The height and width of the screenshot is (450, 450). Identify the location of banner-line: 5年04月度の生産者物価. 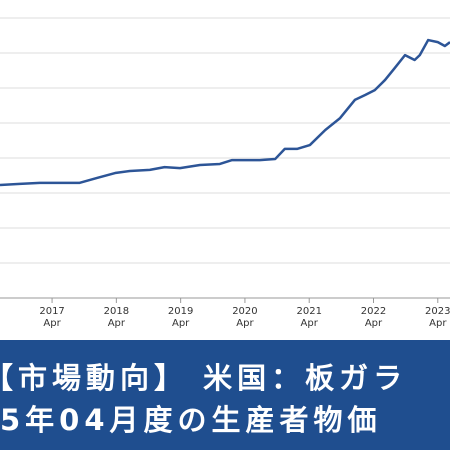
(191, 420).